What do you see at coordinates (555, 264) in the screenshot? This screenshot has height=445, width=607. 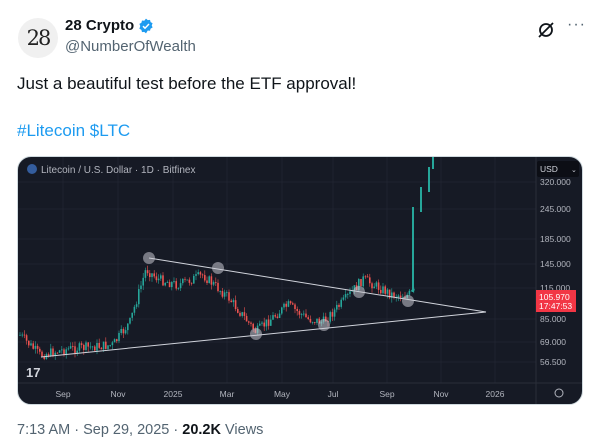 I see `y-tick-label: 145.000` at bounding box center [555, 264].